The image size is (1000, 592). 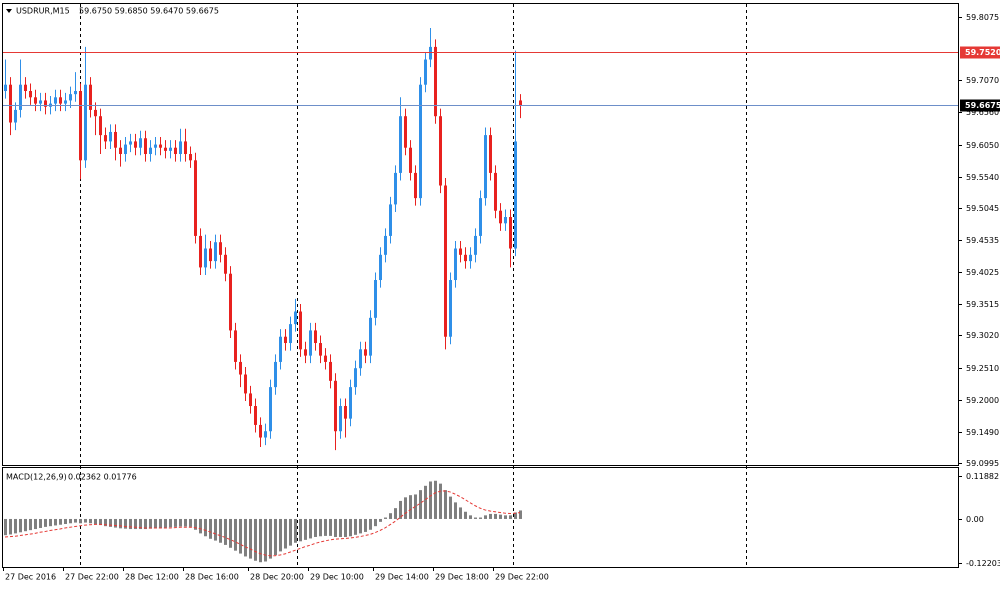 I want to click on y-tick-label: -0.12203, so click(x=983, y=563).